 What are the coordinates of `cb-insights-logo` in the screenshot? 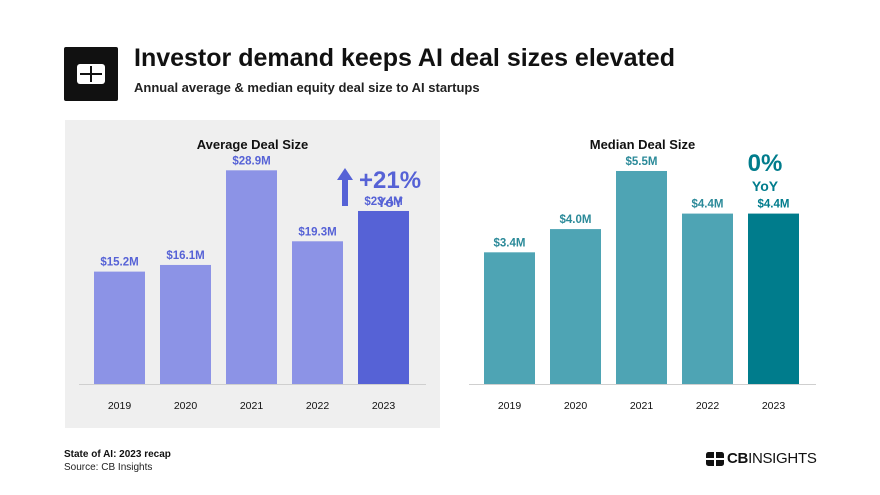 It's located at (91, 74).